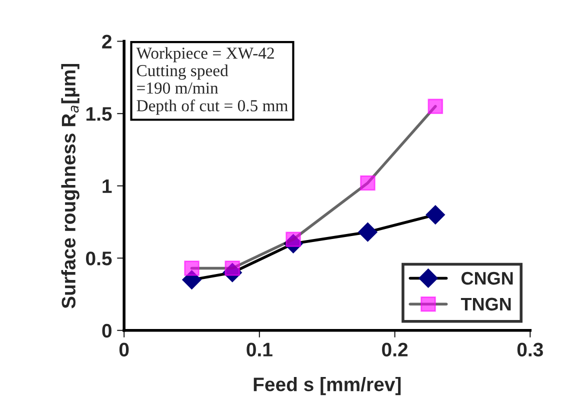 The width and height of the screenshot is (564, 413). I want to click on y-tick-label: 2, so click(107, 41).